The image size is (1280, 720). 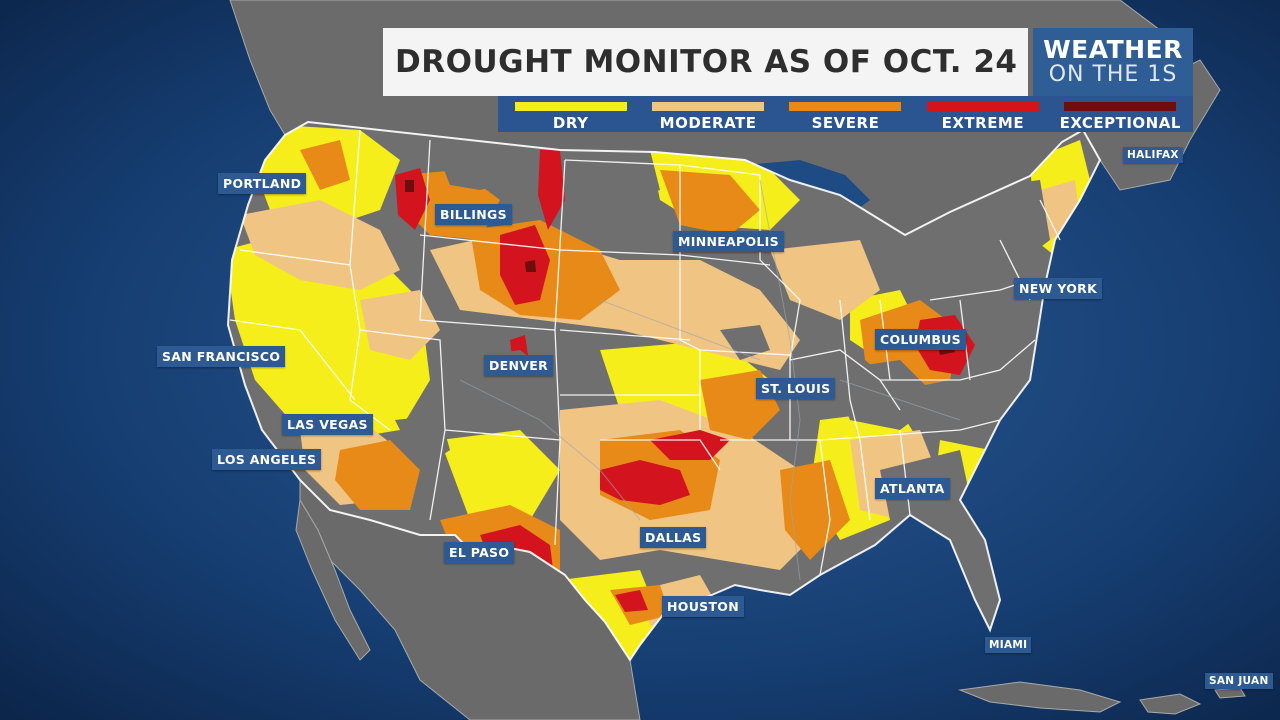 I want to click on legend-item-exceptional: EXCEPTIONAL, so click(x=1120, y=117).